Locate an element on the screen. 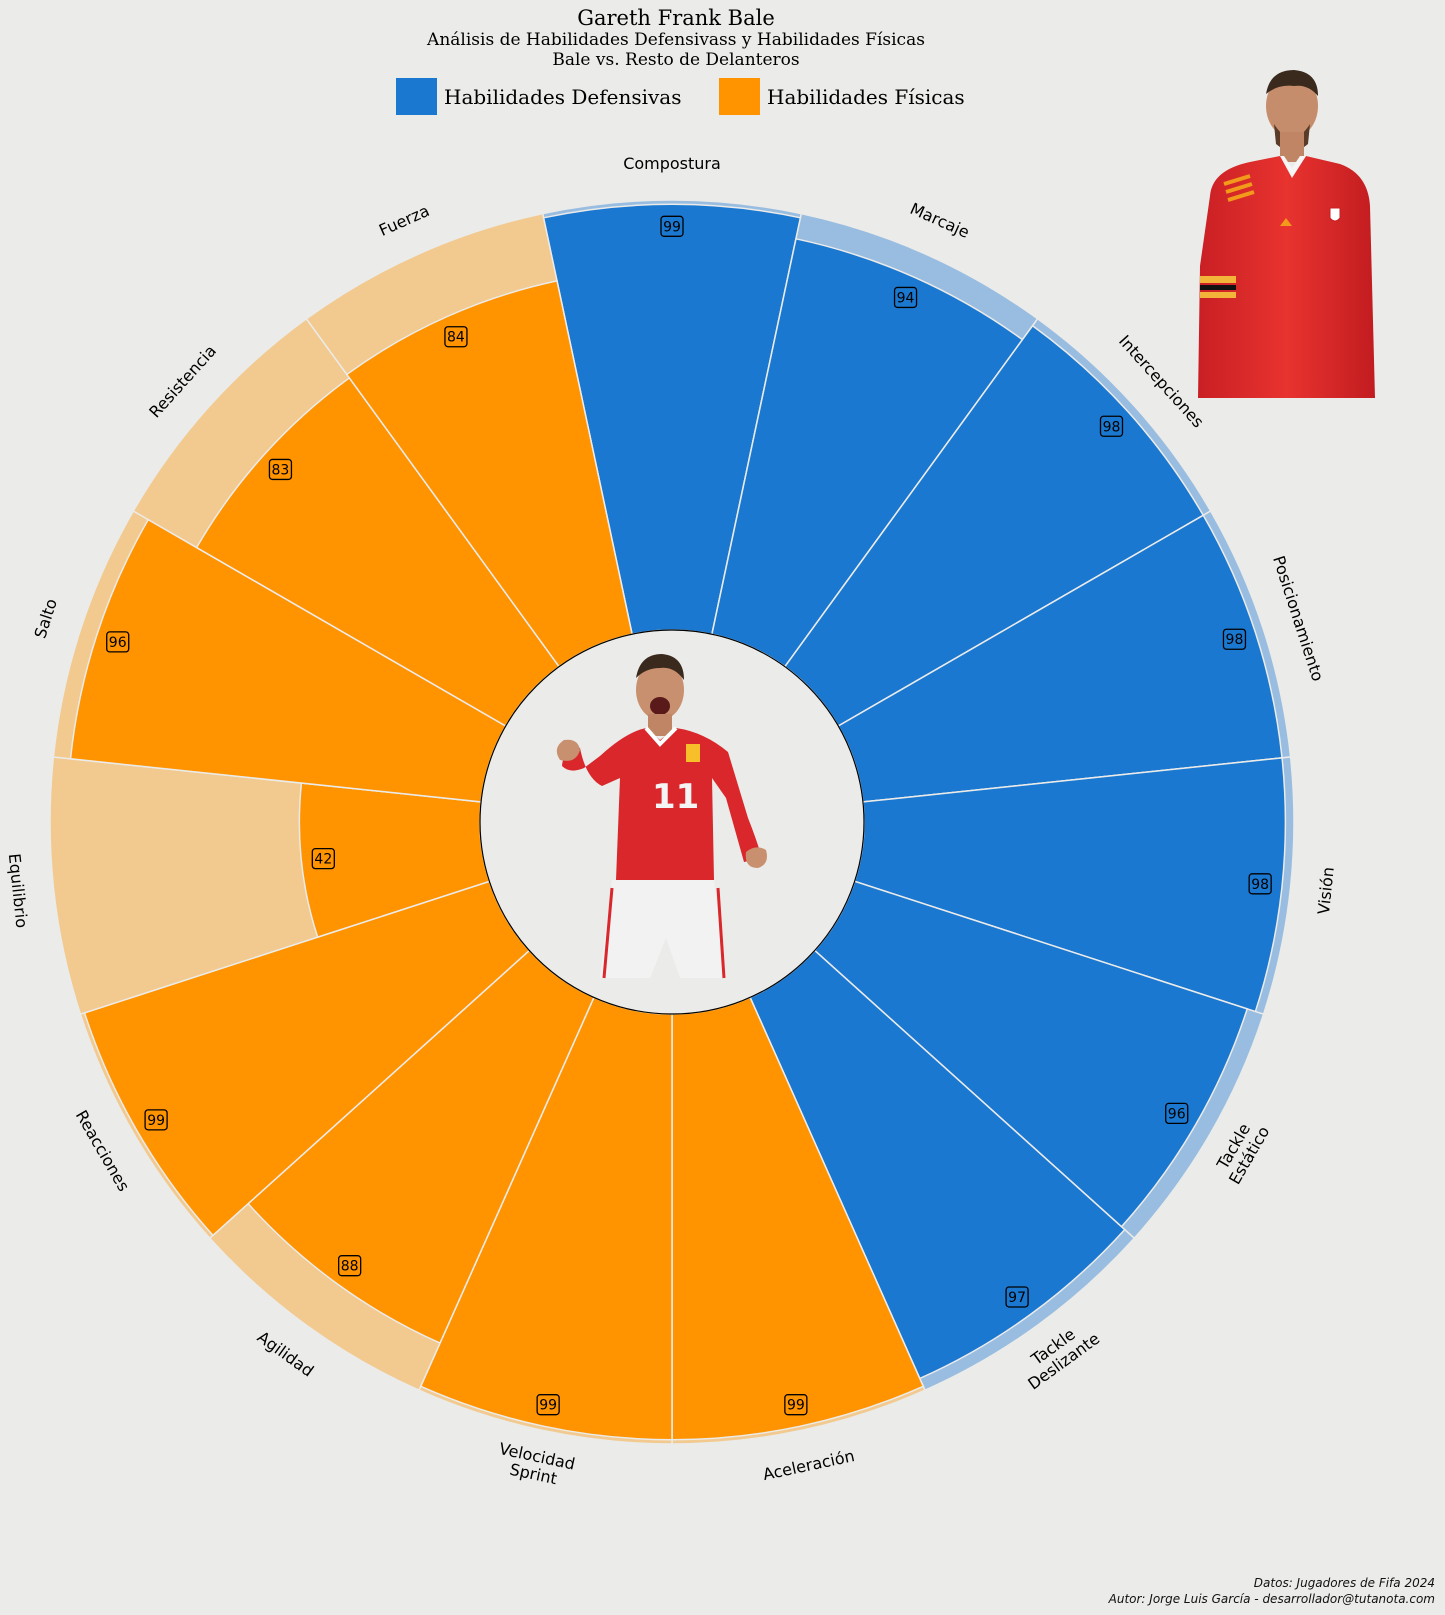  category-label-agilidad: Agilidad is located at coordinates (285, 1353).